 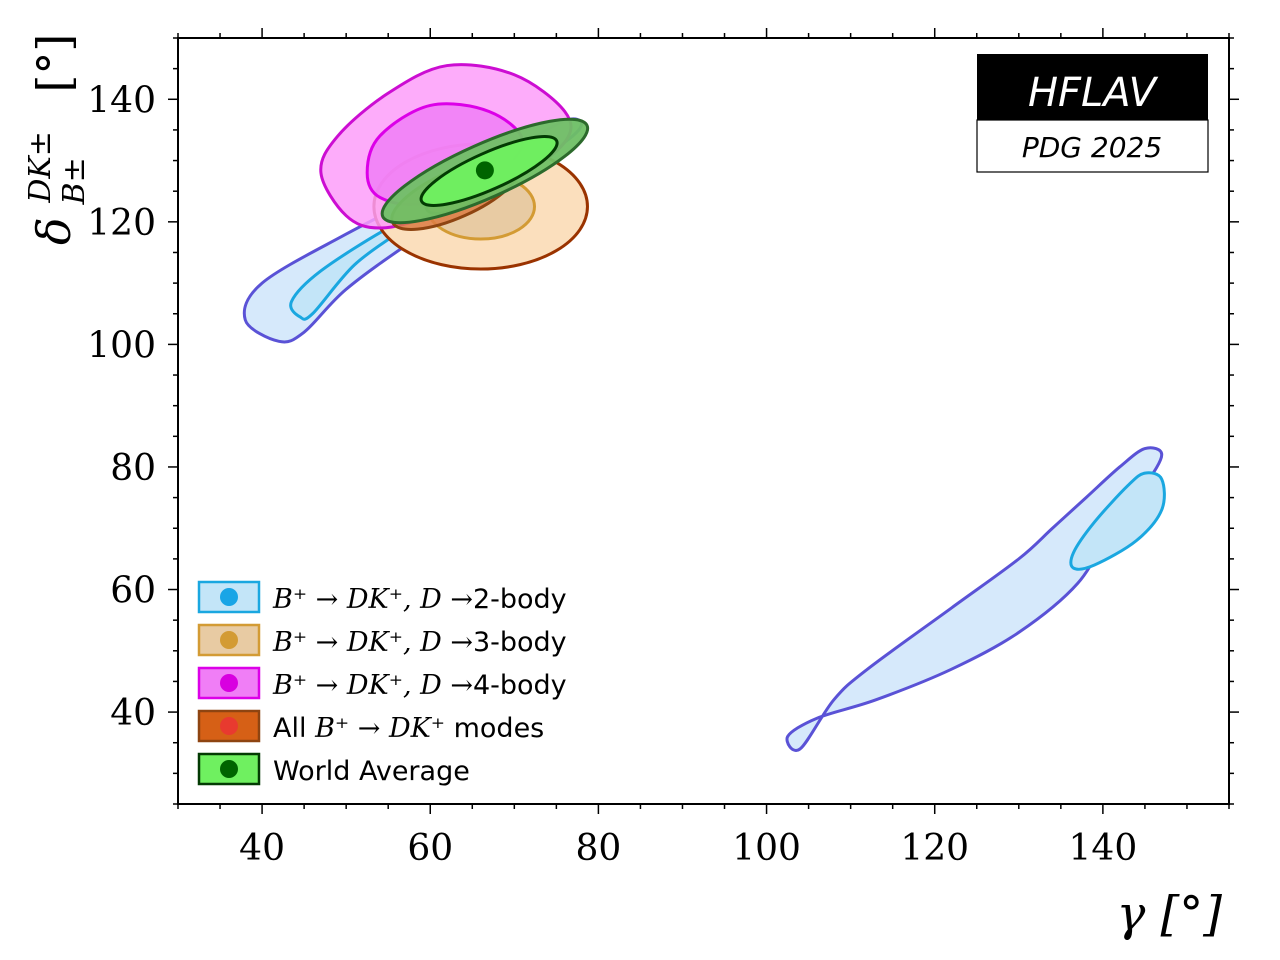 I want to click on y-label-unit: [°], so click(x=54, y=63).